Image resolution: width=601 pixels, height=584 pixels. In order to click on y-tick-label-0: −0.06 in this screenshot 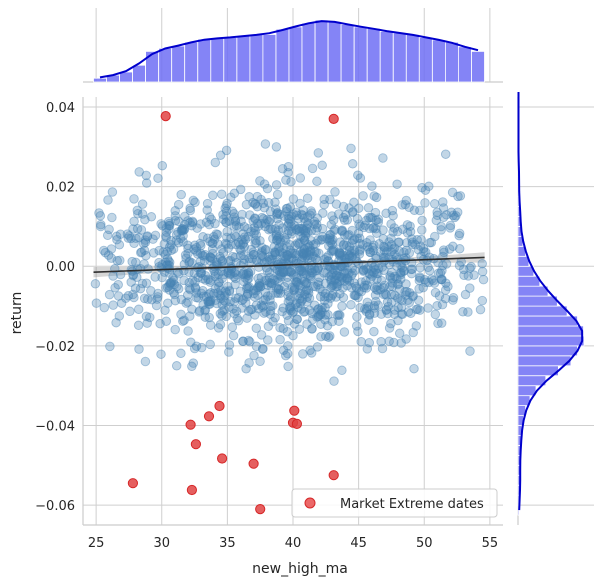, I will do `click(55, 506)`.